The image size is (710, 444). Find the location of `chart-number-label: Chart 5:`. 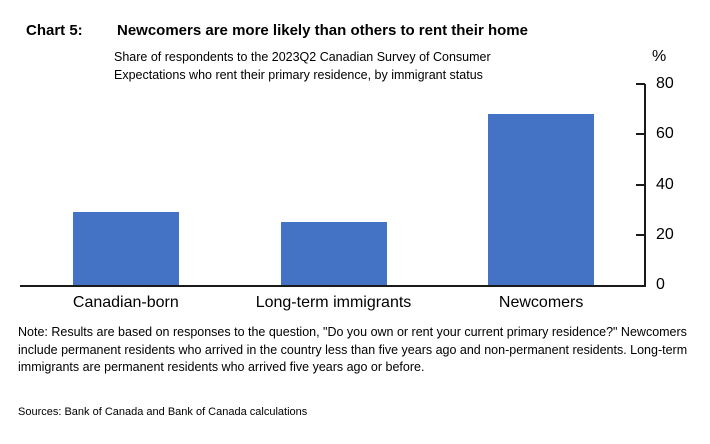

chart-number-label: Chart 5: is located at coordinates (54, 30).